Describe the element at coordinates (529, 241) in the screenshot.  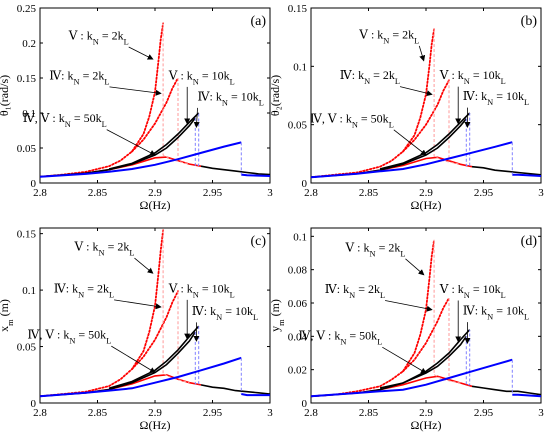
I see `panel-label: (d)` at that location.